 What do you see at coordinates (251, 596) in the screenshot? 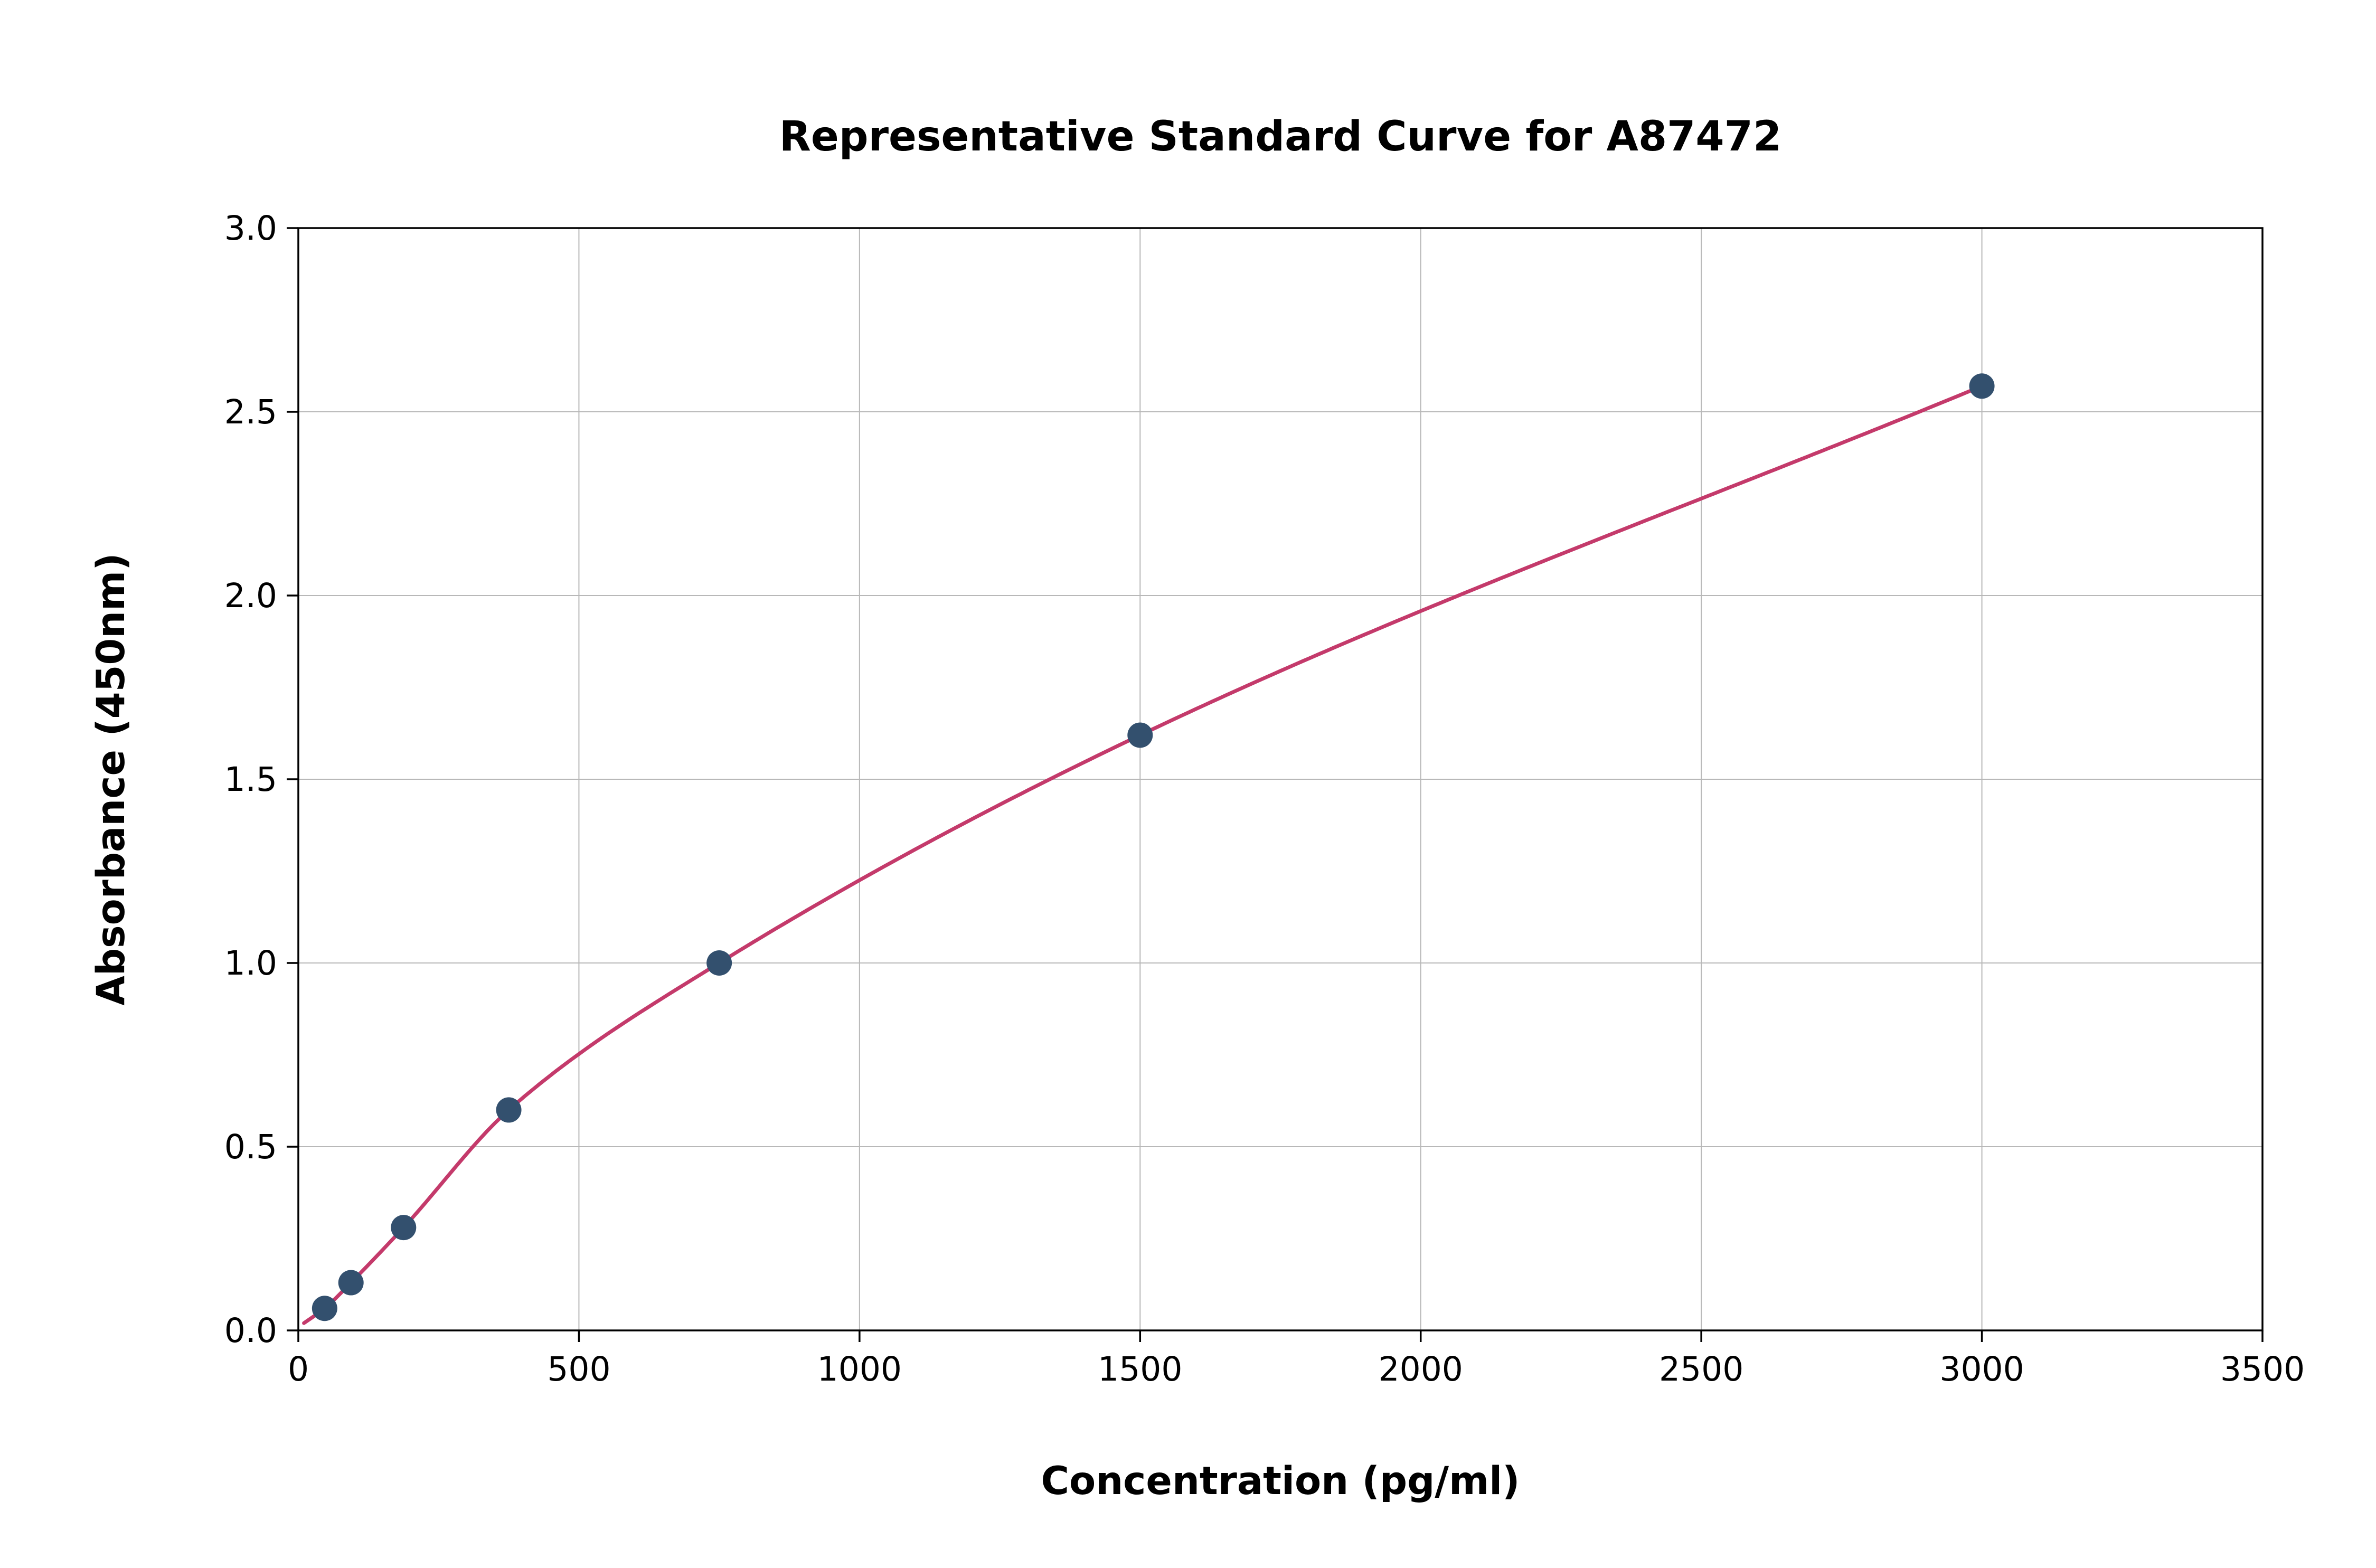
I see `y-tick-label: 2.0` at bounding box center [251, 596].